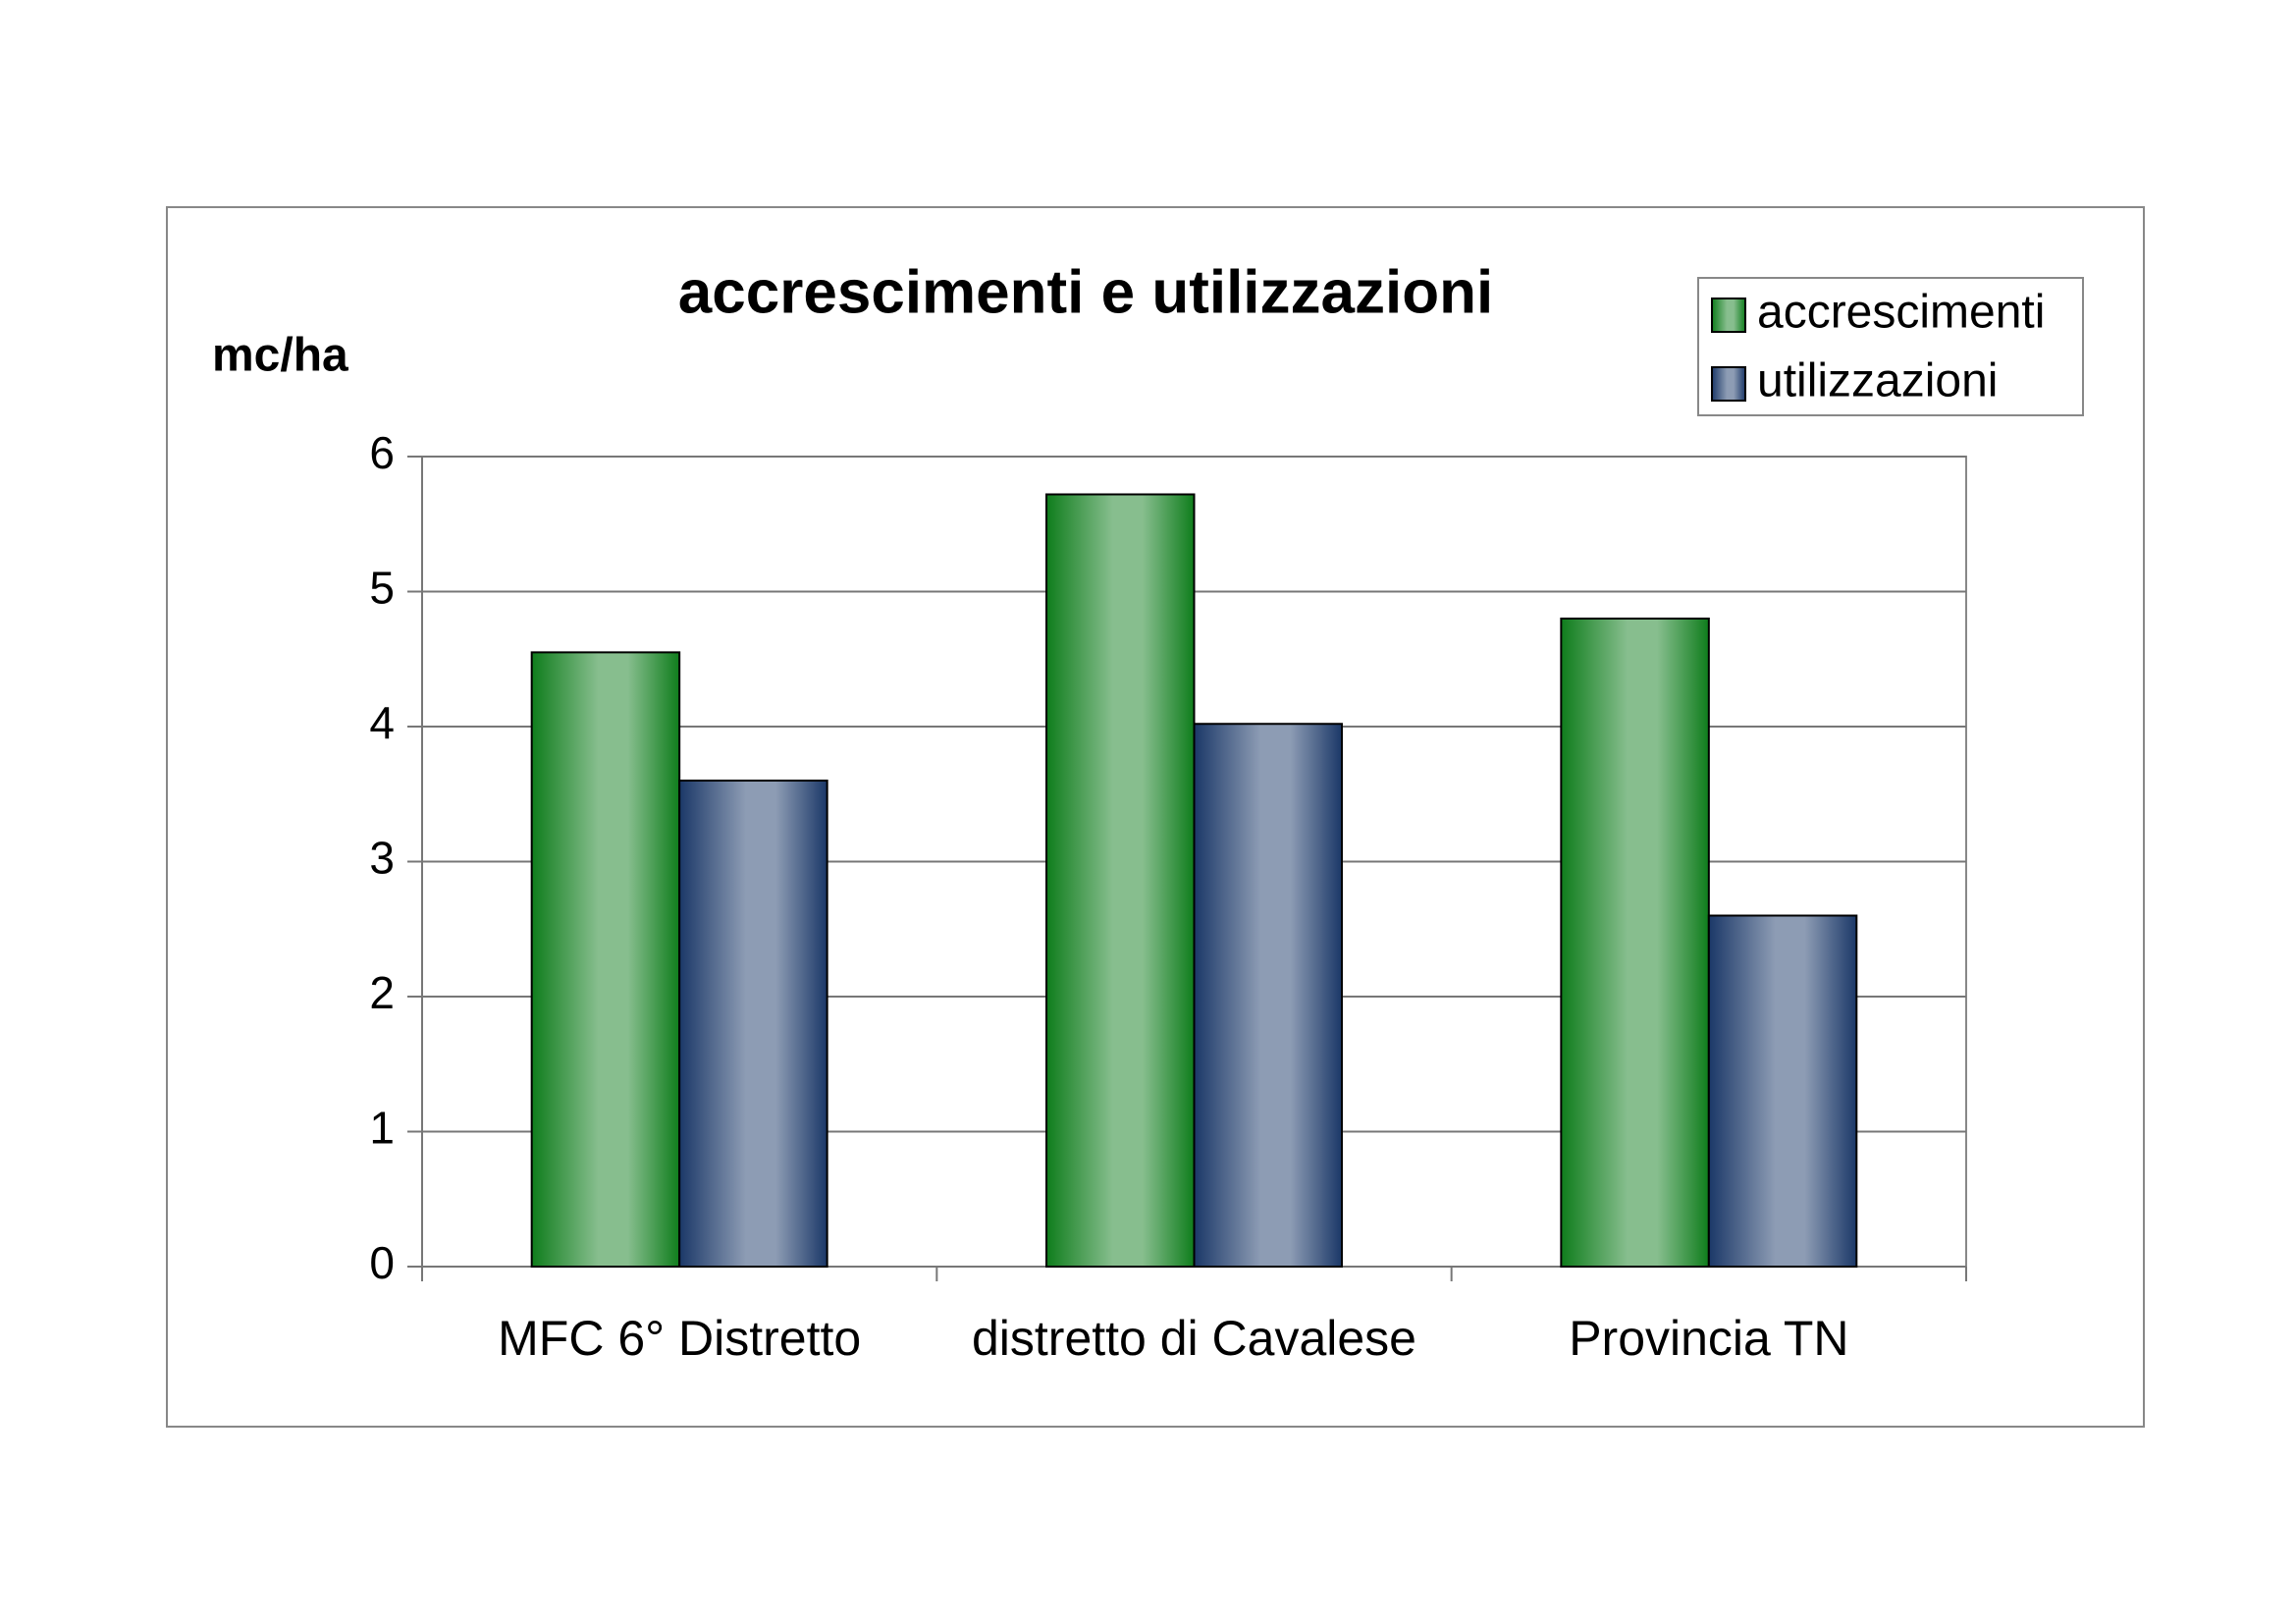  What do you see at coordinates (1708, 1338) in the screenshot?
I see `x-tick-label: Provincia TN` at bounding box center [1708, 1338].